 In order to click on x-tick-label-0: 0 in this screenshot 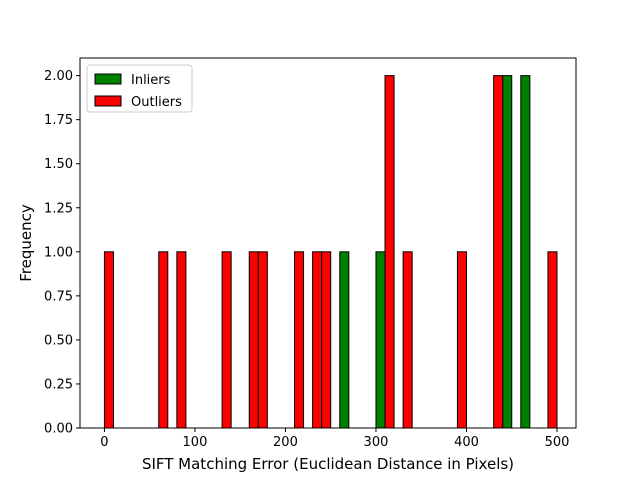, I will do `click(104, 442)`.